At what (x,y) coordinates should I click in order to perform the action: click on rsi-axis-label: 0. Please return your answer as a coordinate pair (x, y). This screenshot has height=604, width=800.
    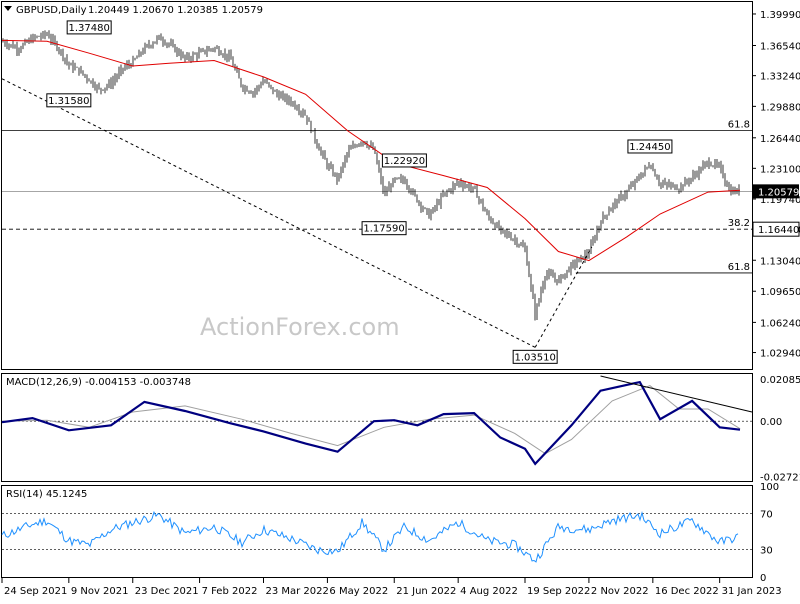
    Looking at the image, I should click on (763, 578).